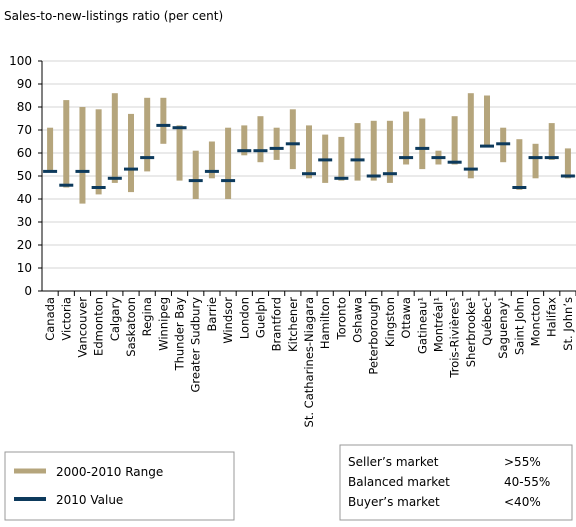  What do you see at coordinates (119, 486) in the screenshot?
I see `legend-box` at bounding box center [119, 486].